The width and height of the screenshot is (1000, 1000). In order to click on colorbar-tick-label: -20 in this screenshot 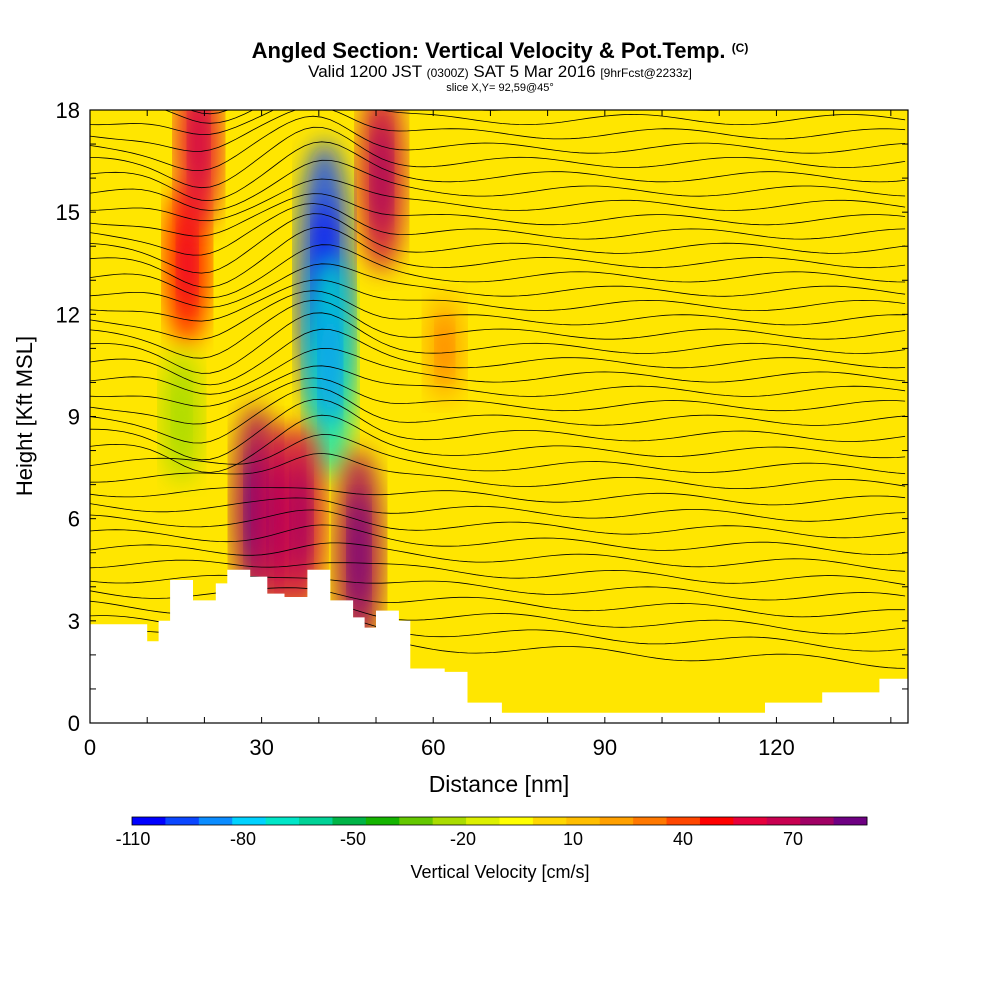, I will do `click(463, 839)`.